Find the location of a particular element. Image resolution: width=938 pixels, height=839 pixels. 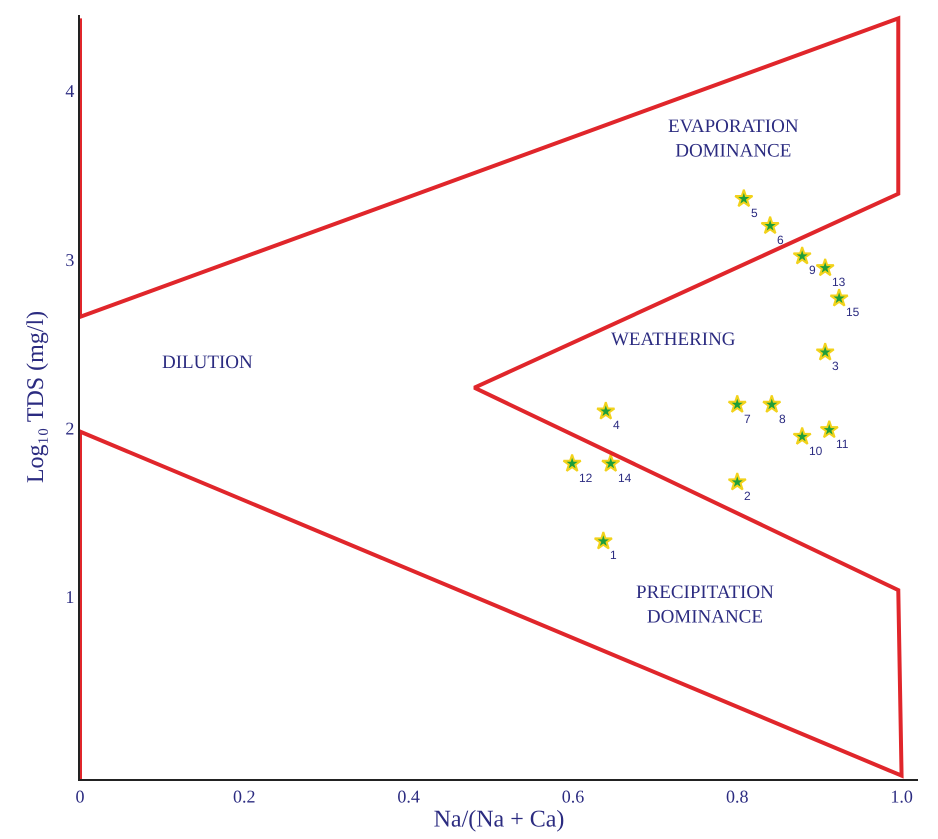

annotation: 10 is located at coordinates (816, 451).